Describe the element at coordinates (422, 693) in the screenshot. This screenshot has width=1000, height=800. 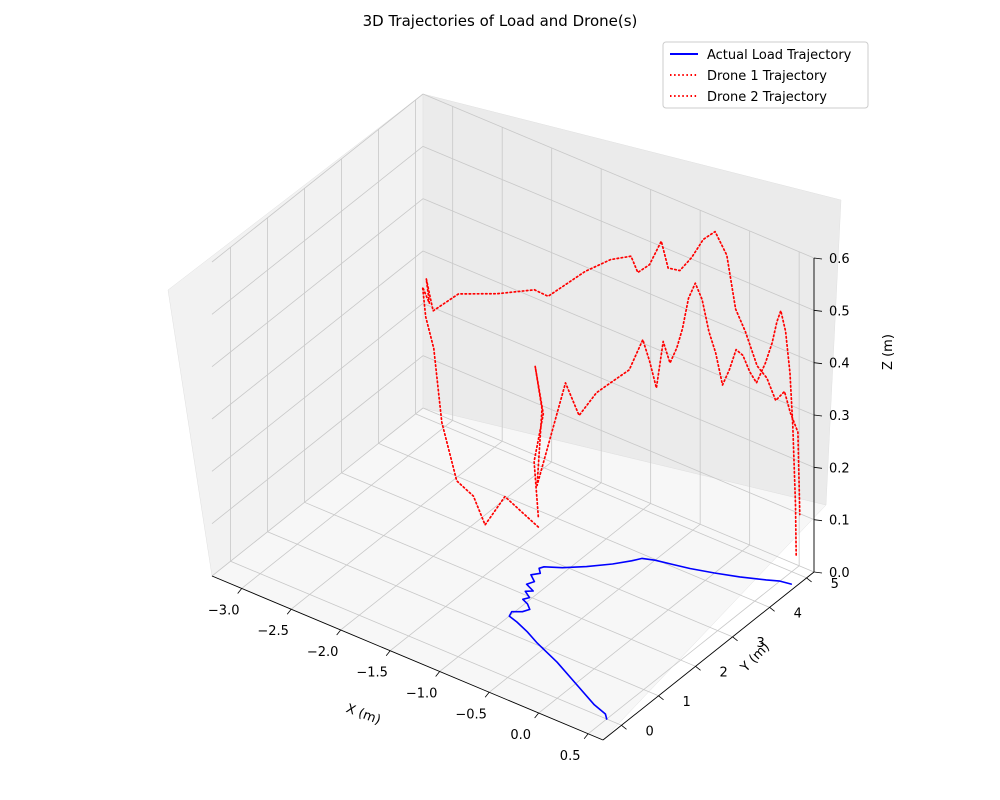
I see `x-tick-label-4: −1.0` at that location.